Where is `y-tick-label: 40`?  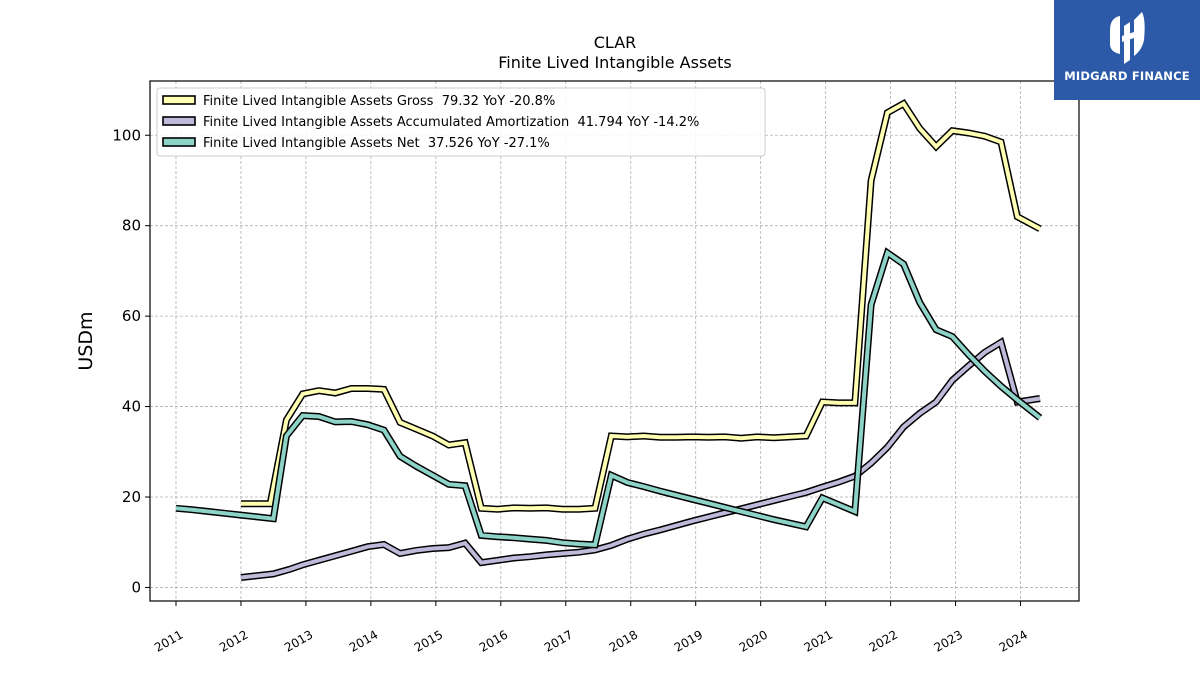 y-tick-label: 40 is located at coordinates (131, 407).